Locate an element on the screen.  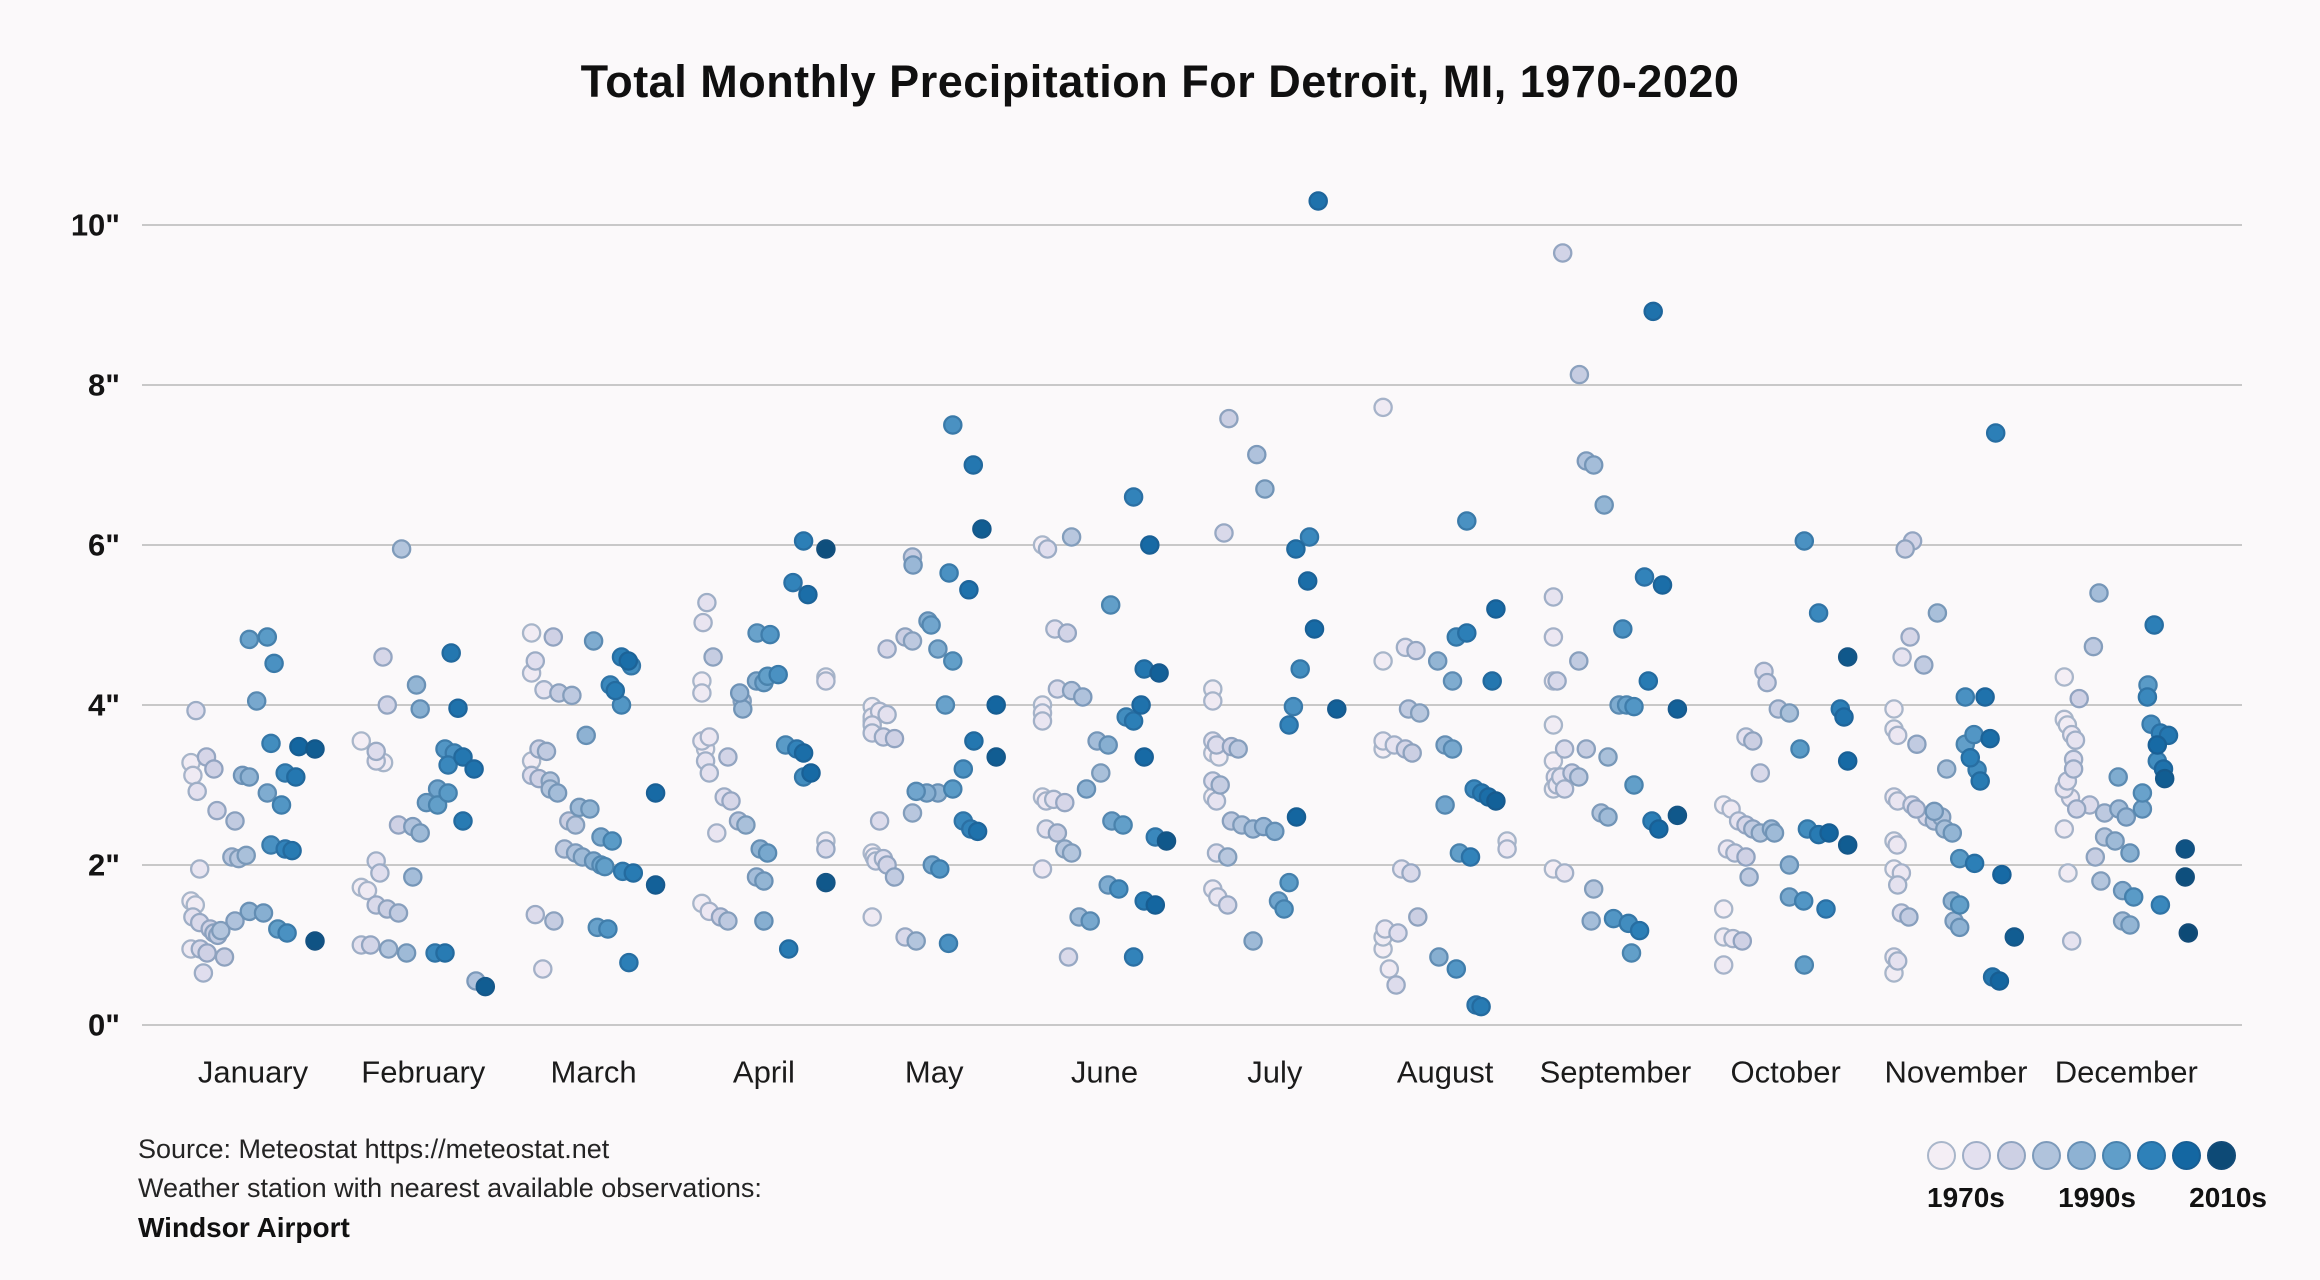
x-tick-label: January is located at coordinates (253, 1072).